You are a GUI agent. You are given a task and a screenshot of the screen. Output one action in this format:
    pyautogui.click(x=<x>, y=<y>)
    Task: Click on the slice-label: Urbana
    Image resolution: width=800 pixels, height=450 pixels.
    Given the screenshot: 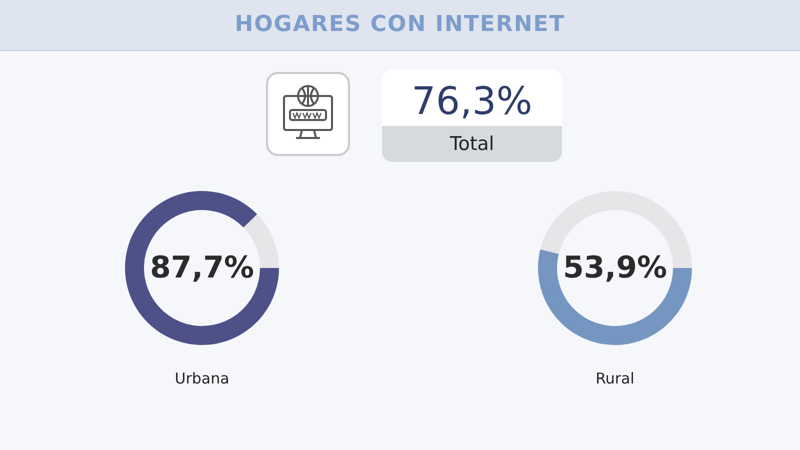 What is the action you would take?
    pyautogui.click(x=202, y=379)
    